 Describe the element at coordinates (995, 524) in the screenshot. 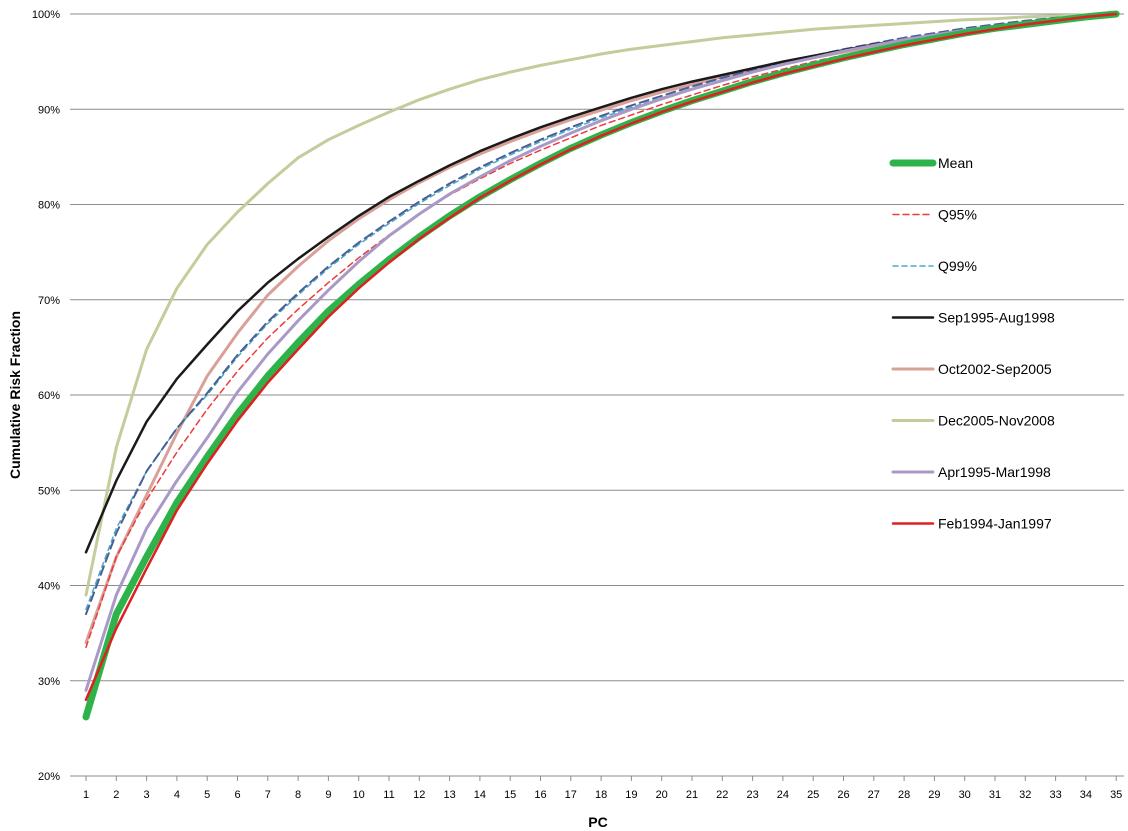

I see `legend-label: Feb1994-Jan1997` at that location.